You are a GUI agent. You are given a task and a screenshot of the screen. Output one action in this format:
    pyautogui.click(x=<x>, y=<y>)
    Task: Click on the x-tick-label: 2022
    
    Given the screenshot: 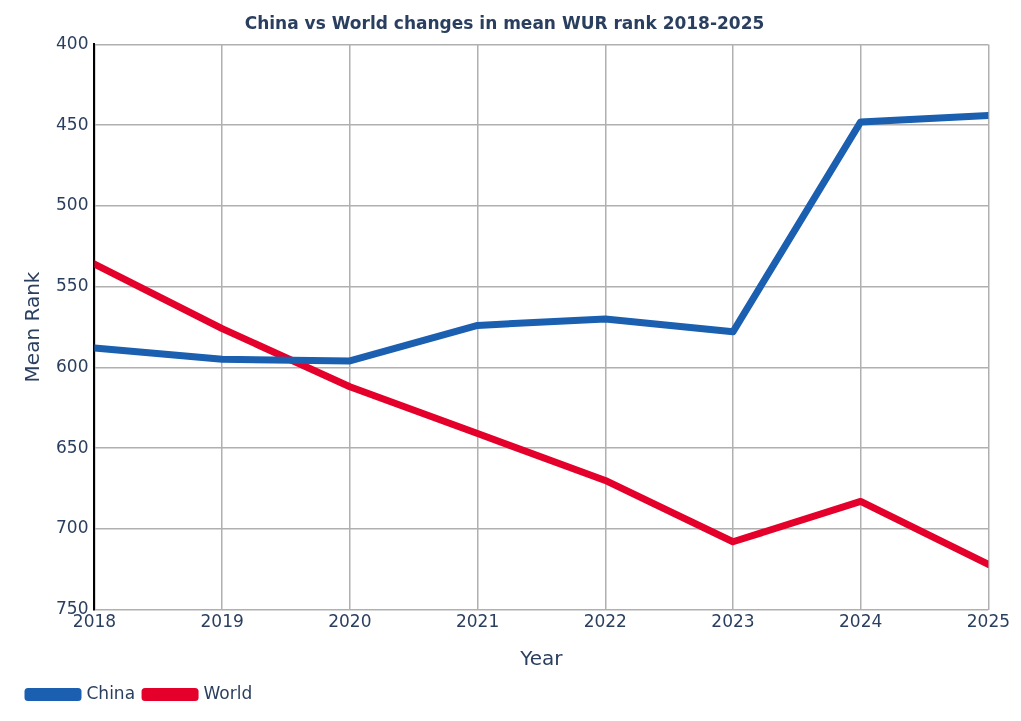 What is the action you would take?
    pyautogui.click(x=605, y=621)
    